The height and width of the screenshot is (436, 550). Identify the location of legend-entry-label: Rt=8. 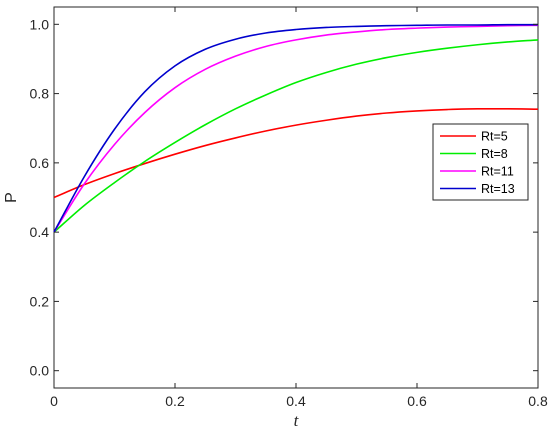
(494, 154).